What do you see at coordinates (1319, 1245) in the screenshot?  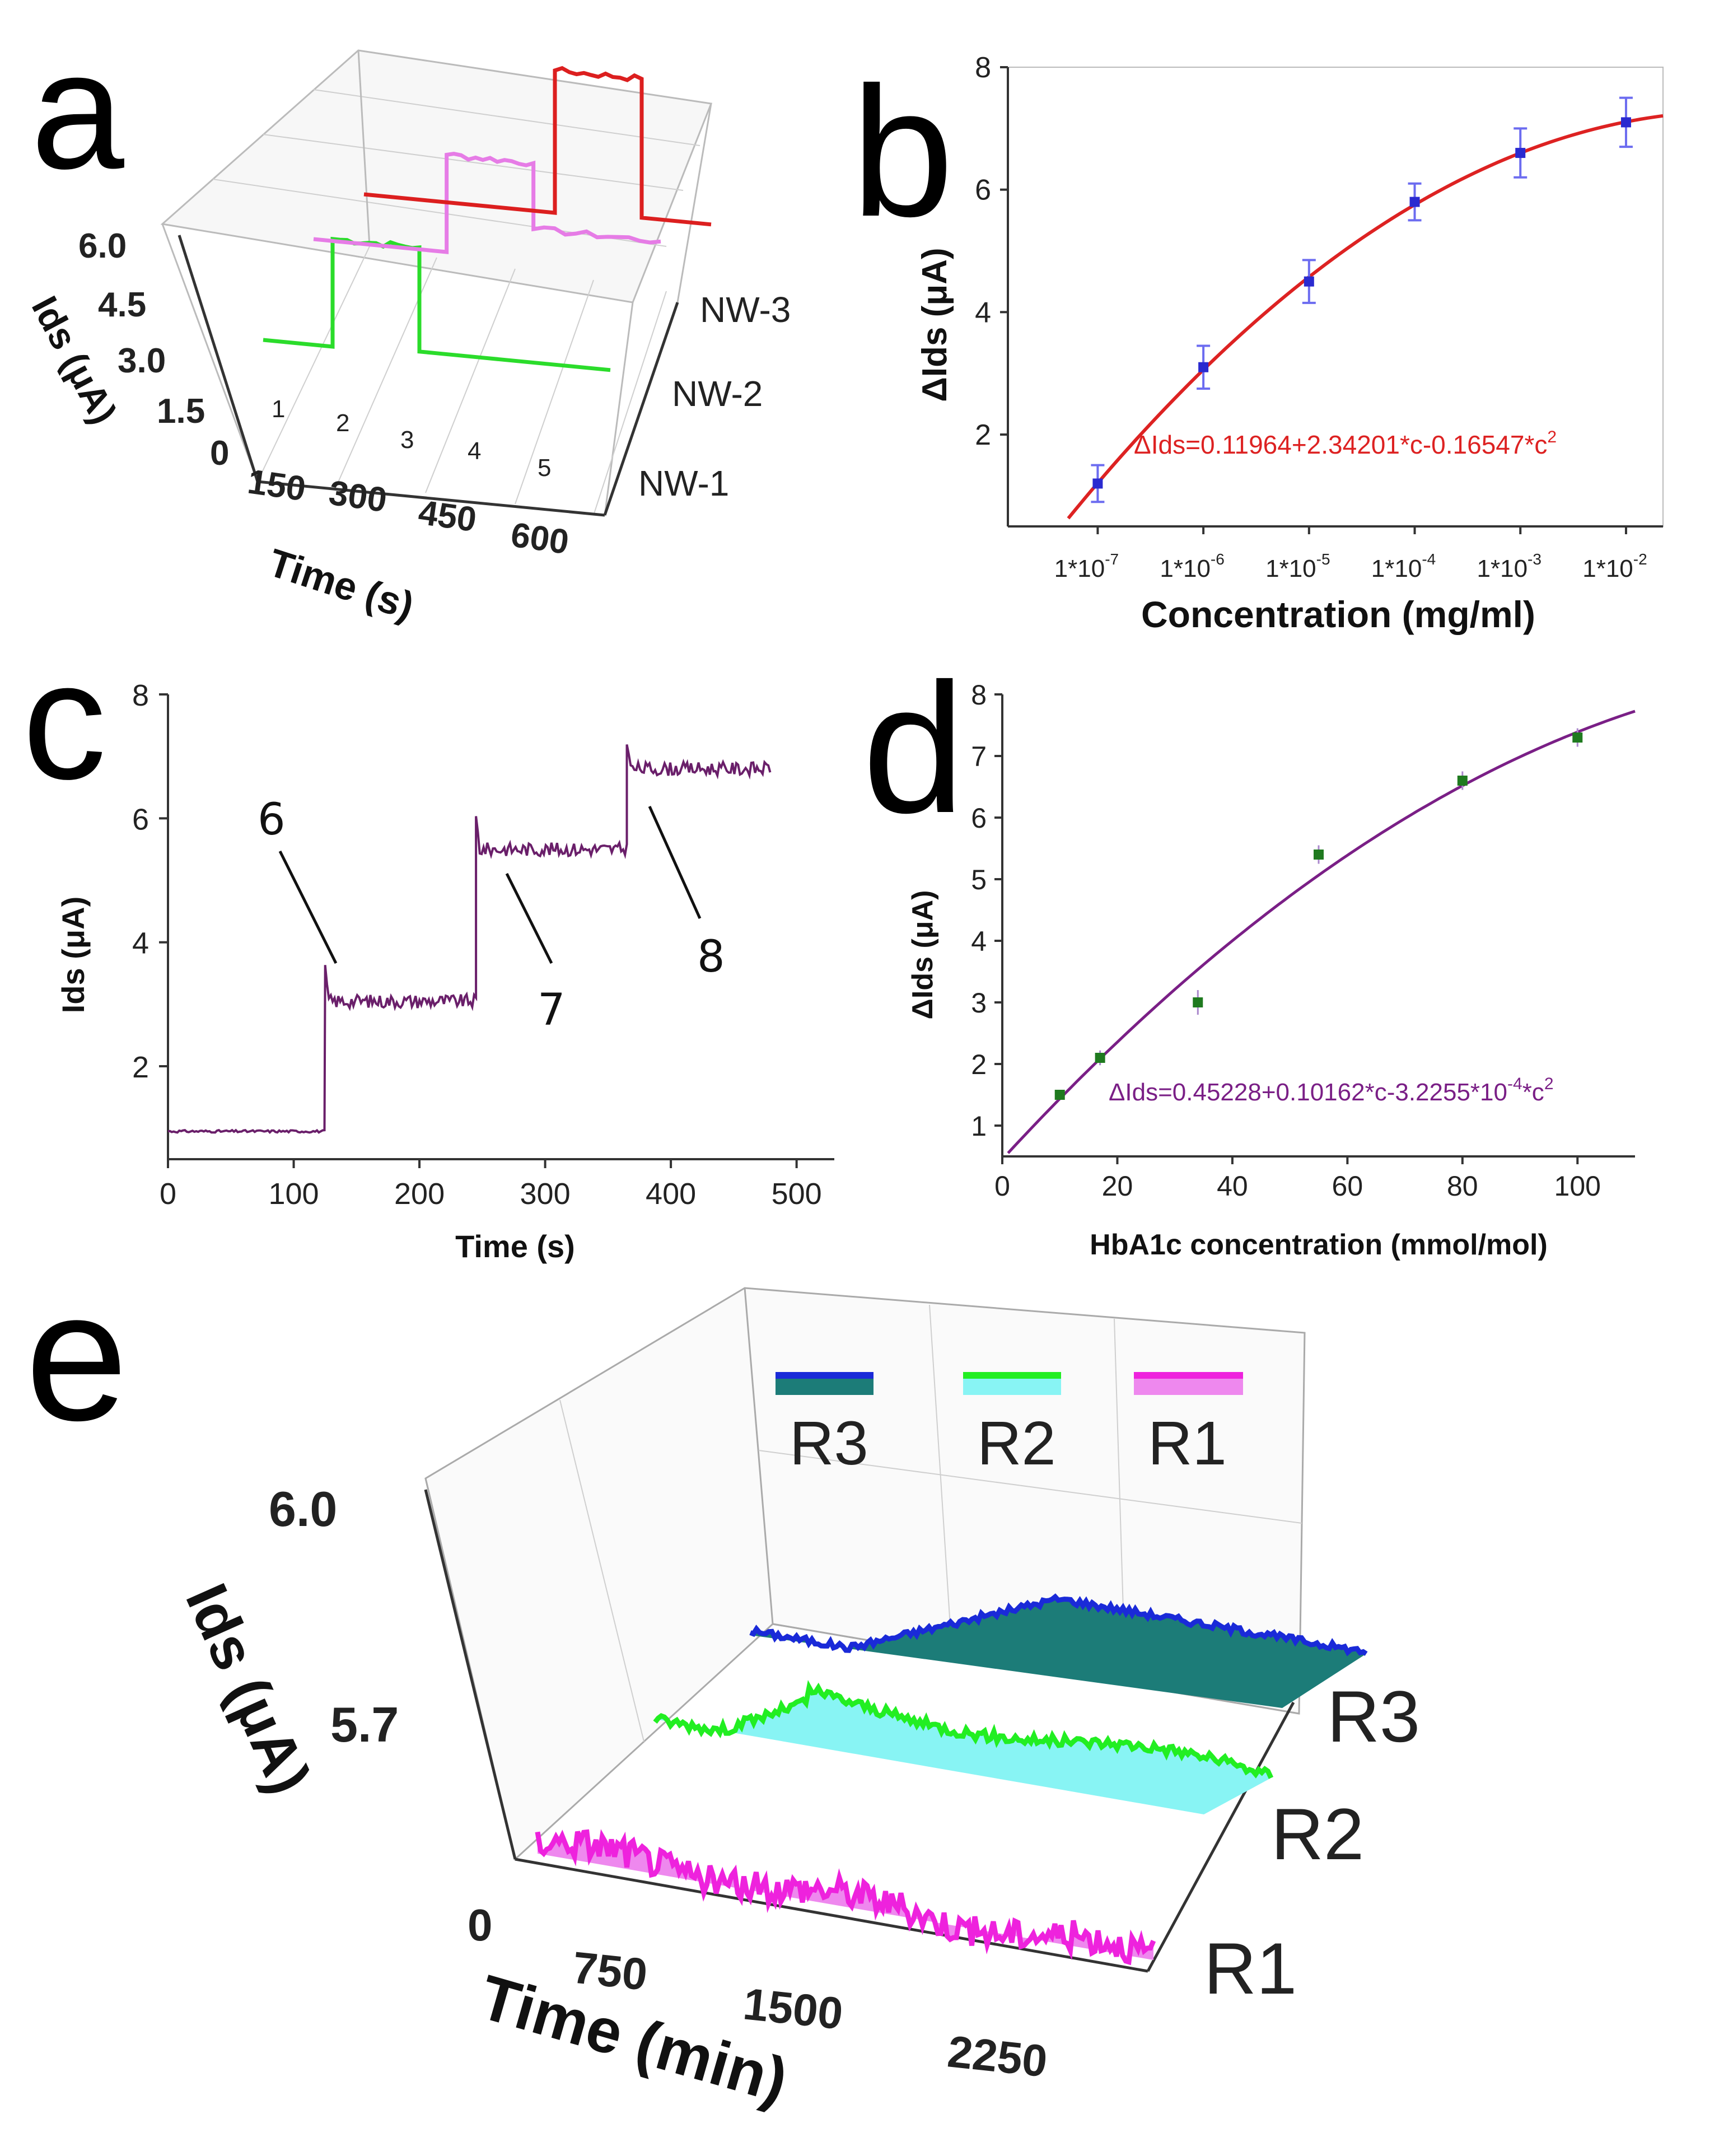 I see `d-xlabel: HbA1c concentration (mmol/mol)` at bounding box center [1319, 1245].